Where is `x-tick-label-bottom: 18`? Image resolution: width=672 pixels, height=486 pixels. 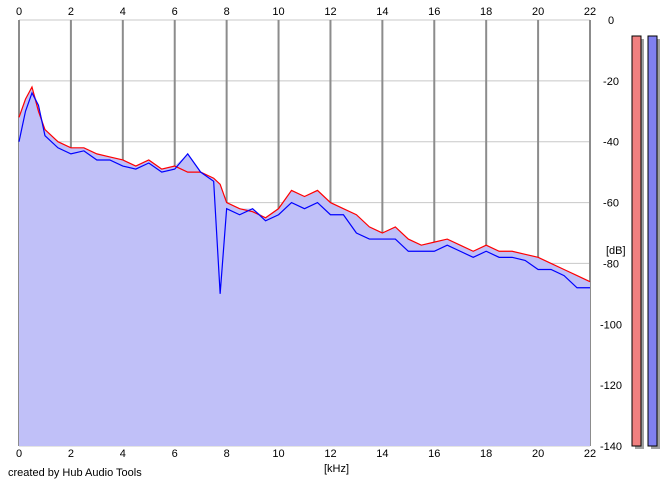
x-tick-label-bottom: 18 is located at coordinates (486, 454).